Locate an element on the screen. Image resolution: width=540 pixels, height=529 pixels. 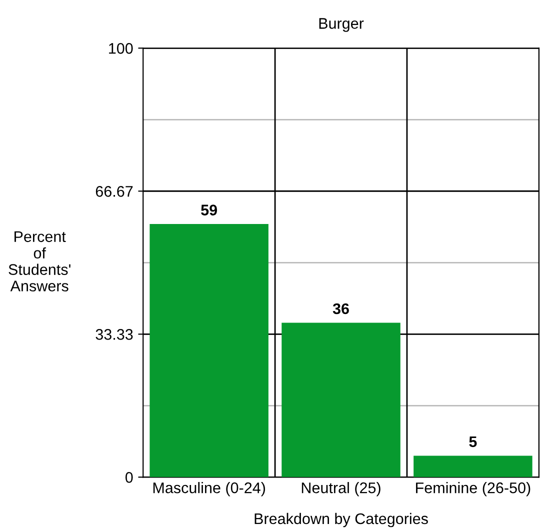
chart-title: Burger is located at coordinates (341, 25).